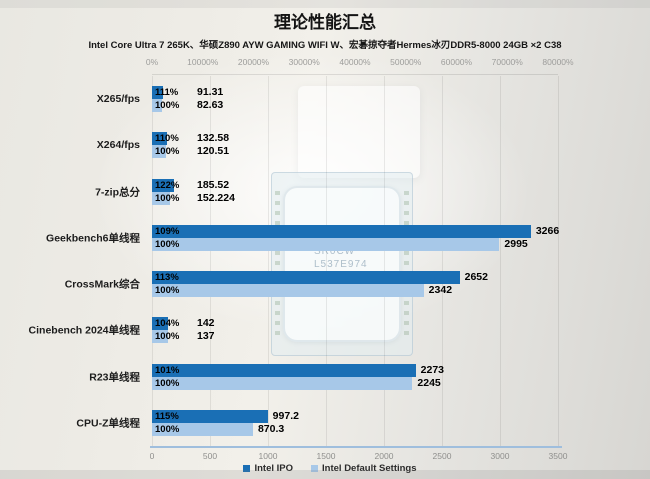 The image size is (650, 479). I want to click on top-axis-tick: 10000%, so click(203, 62).